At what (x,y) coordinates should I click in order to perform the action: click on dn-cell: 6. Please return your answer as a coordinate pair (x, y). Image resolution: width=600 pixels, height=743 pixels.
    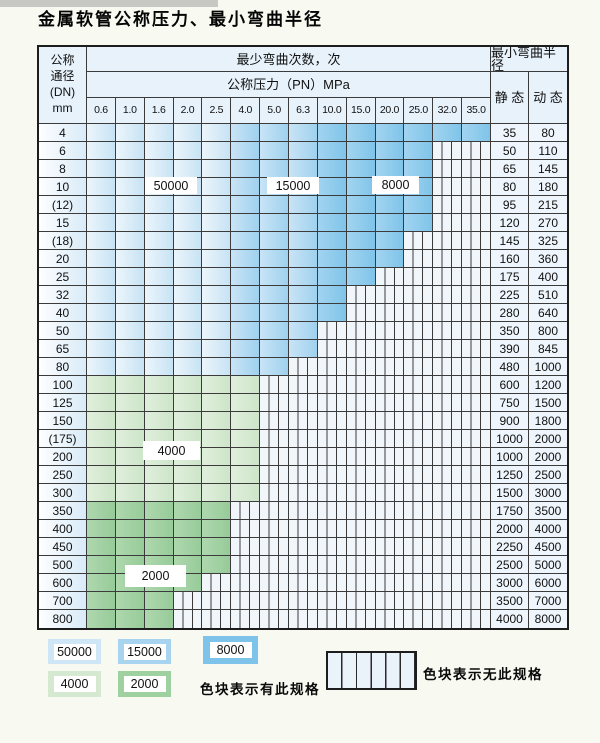
    Looking at the image, I should click on (63, 151).